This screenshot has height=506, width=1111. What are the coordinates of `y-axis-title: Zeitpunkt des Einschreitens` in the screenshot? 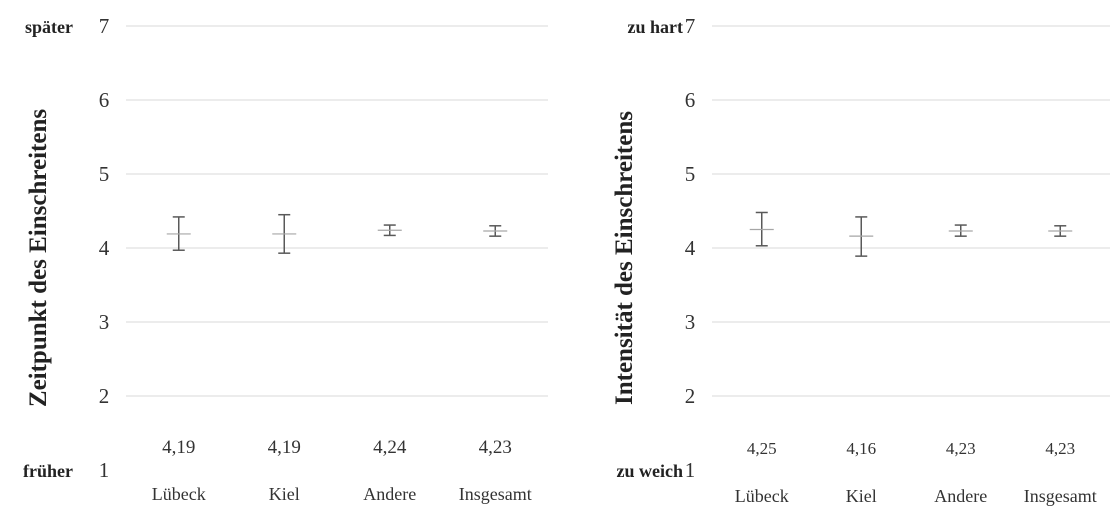 It's located at (38, 258).